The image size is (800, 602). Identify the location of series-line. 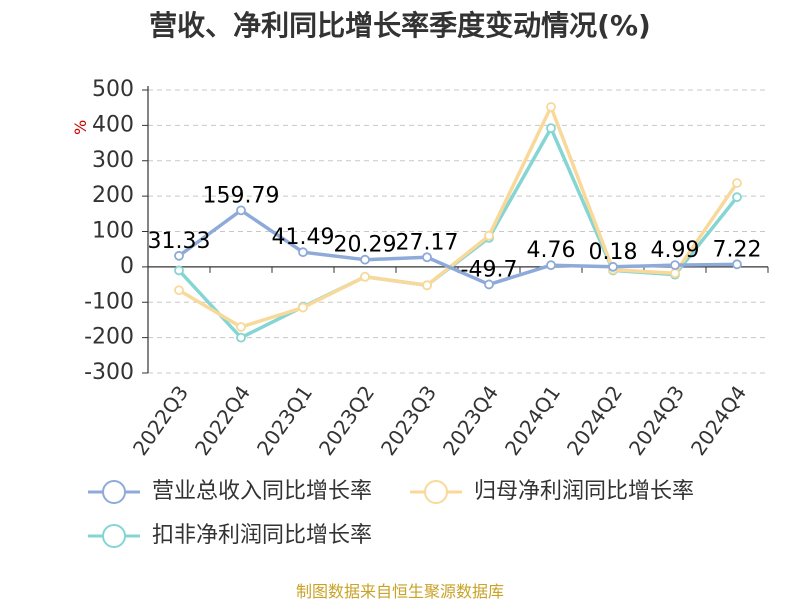
(457, 247).